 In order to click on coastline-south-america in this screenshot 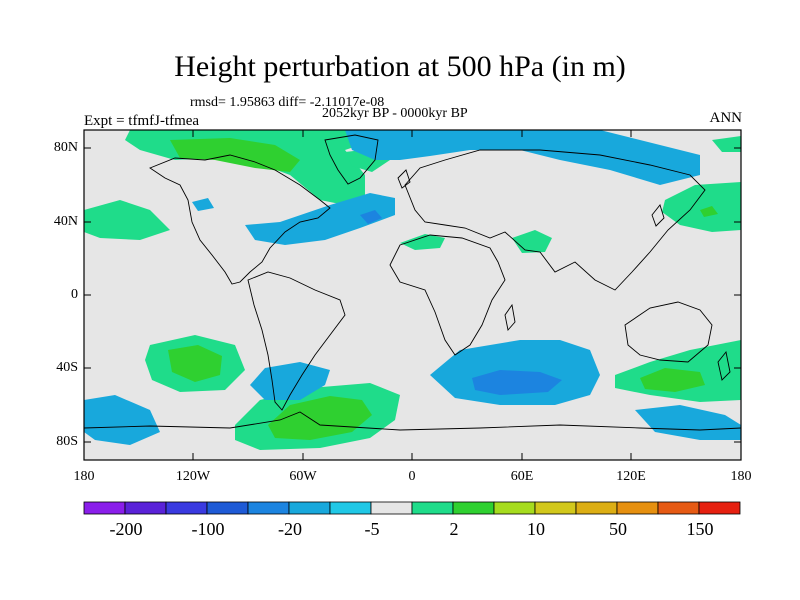, I will do `click(296, 341)`.